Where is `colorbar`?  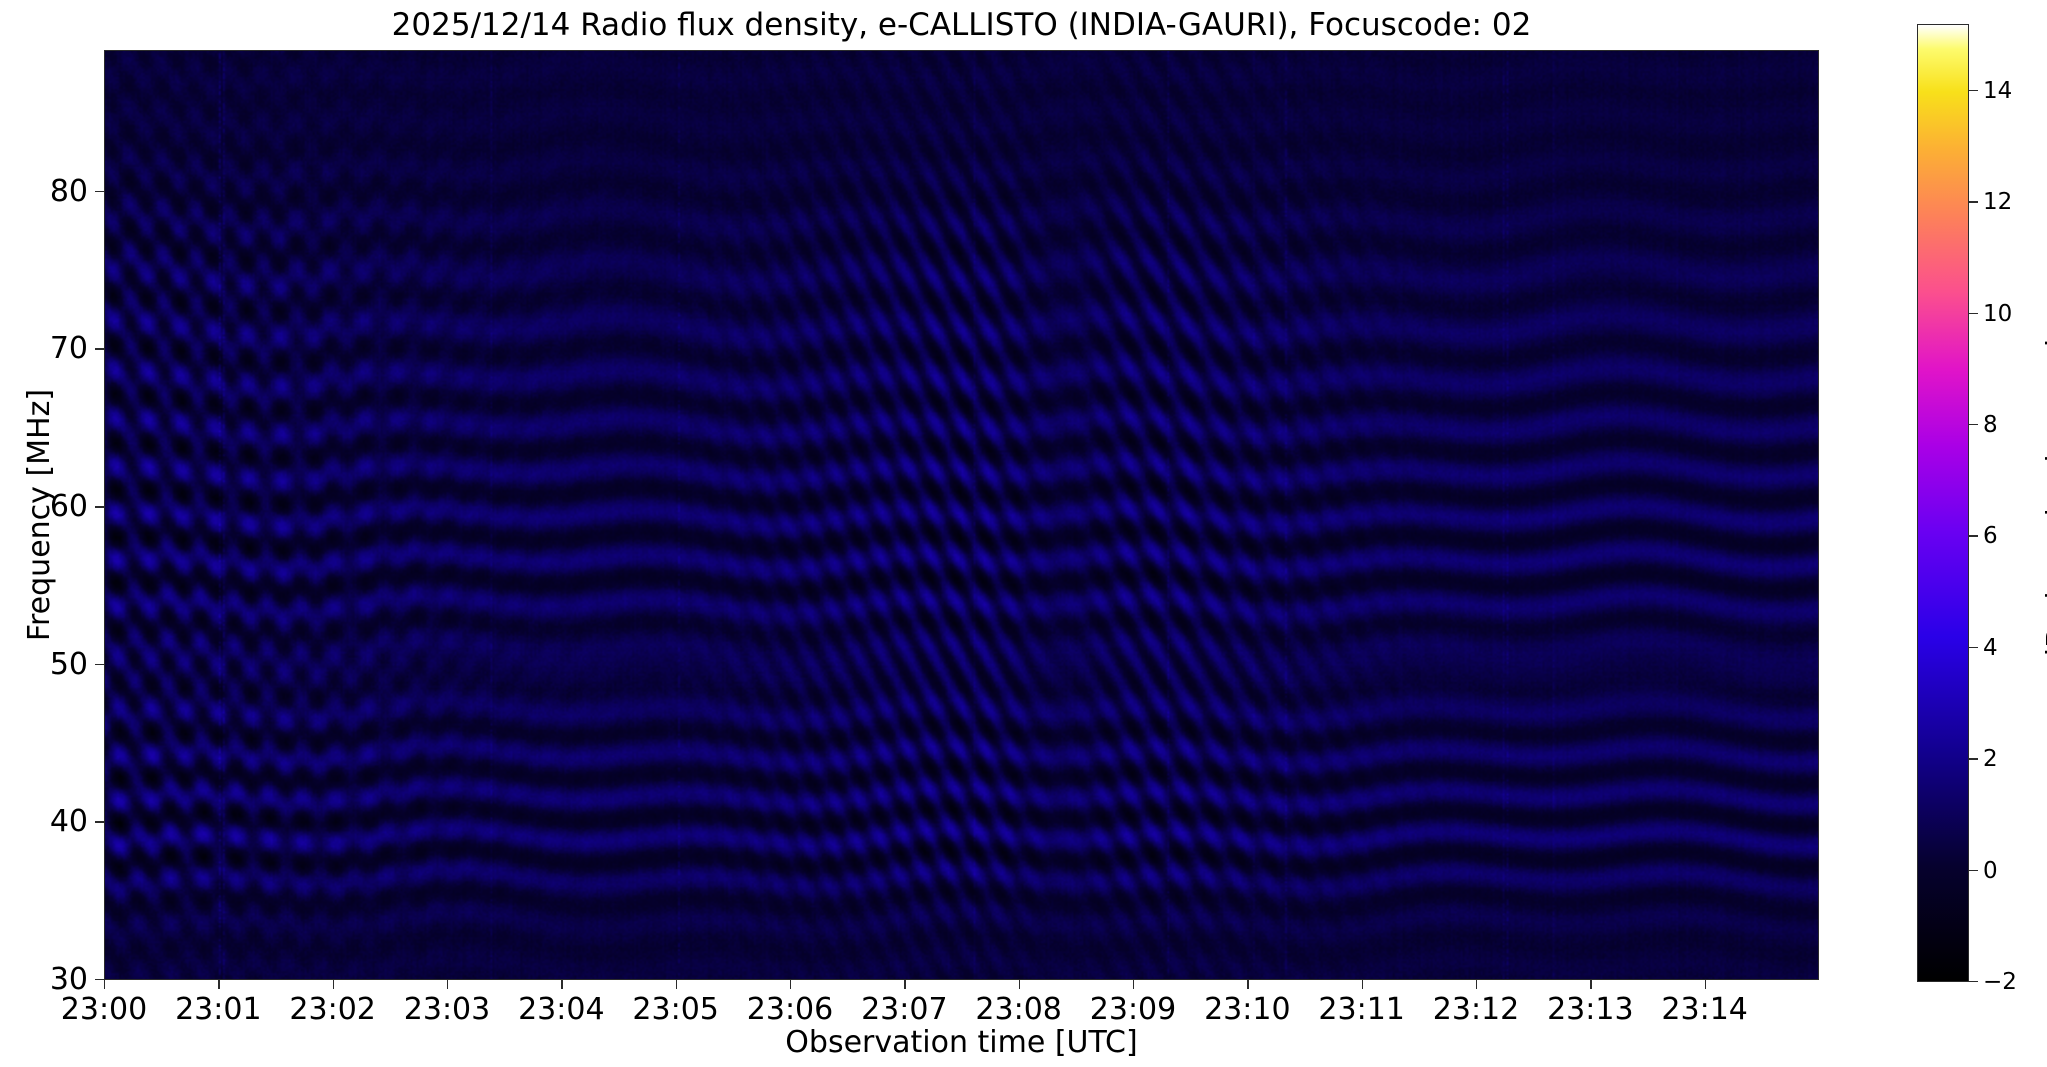 colorbar is located at coordinates (1943, 503).